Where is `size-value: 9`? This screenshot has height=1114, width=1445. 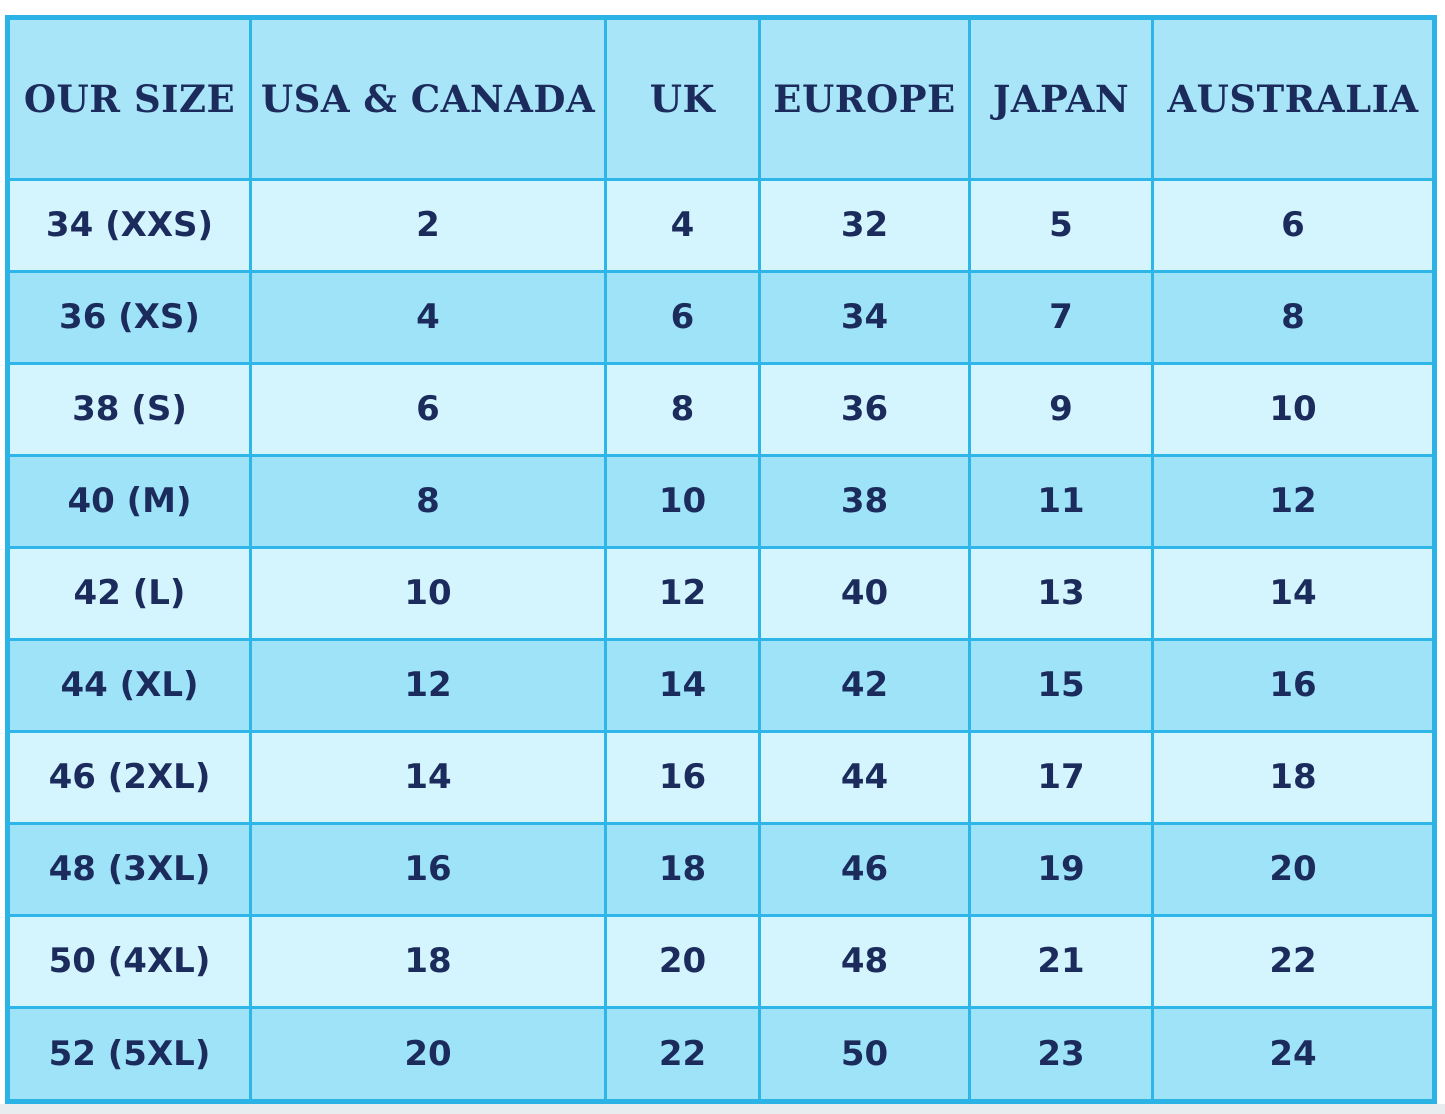 size-value: 9 is located at coordinates (1061, 409).